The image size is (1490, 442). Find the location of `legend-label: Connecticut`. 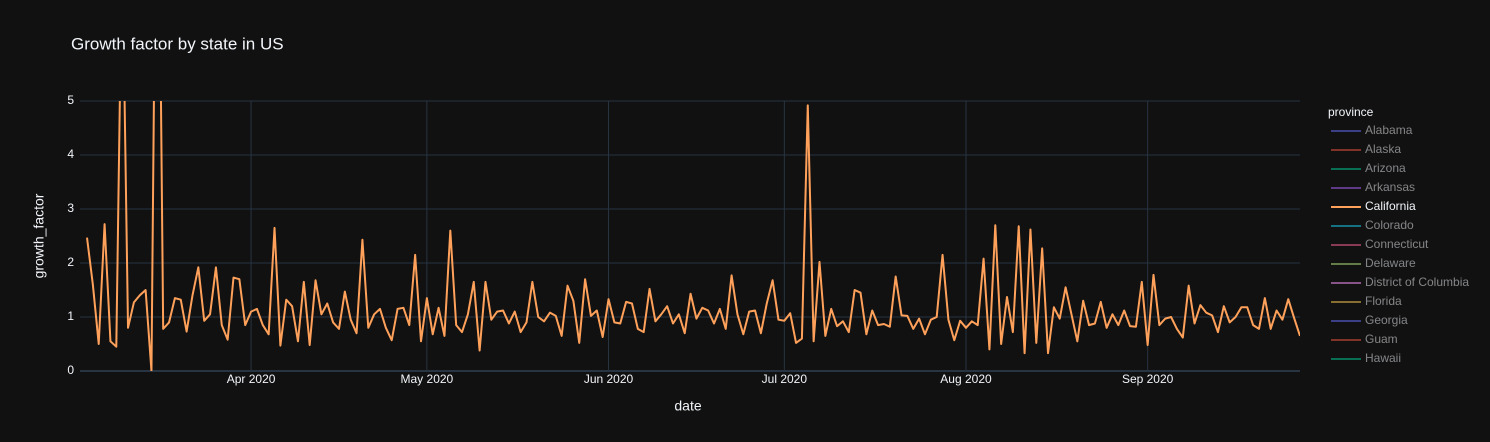

legend-label: Connecticut is located at coordinates (1397, 244).